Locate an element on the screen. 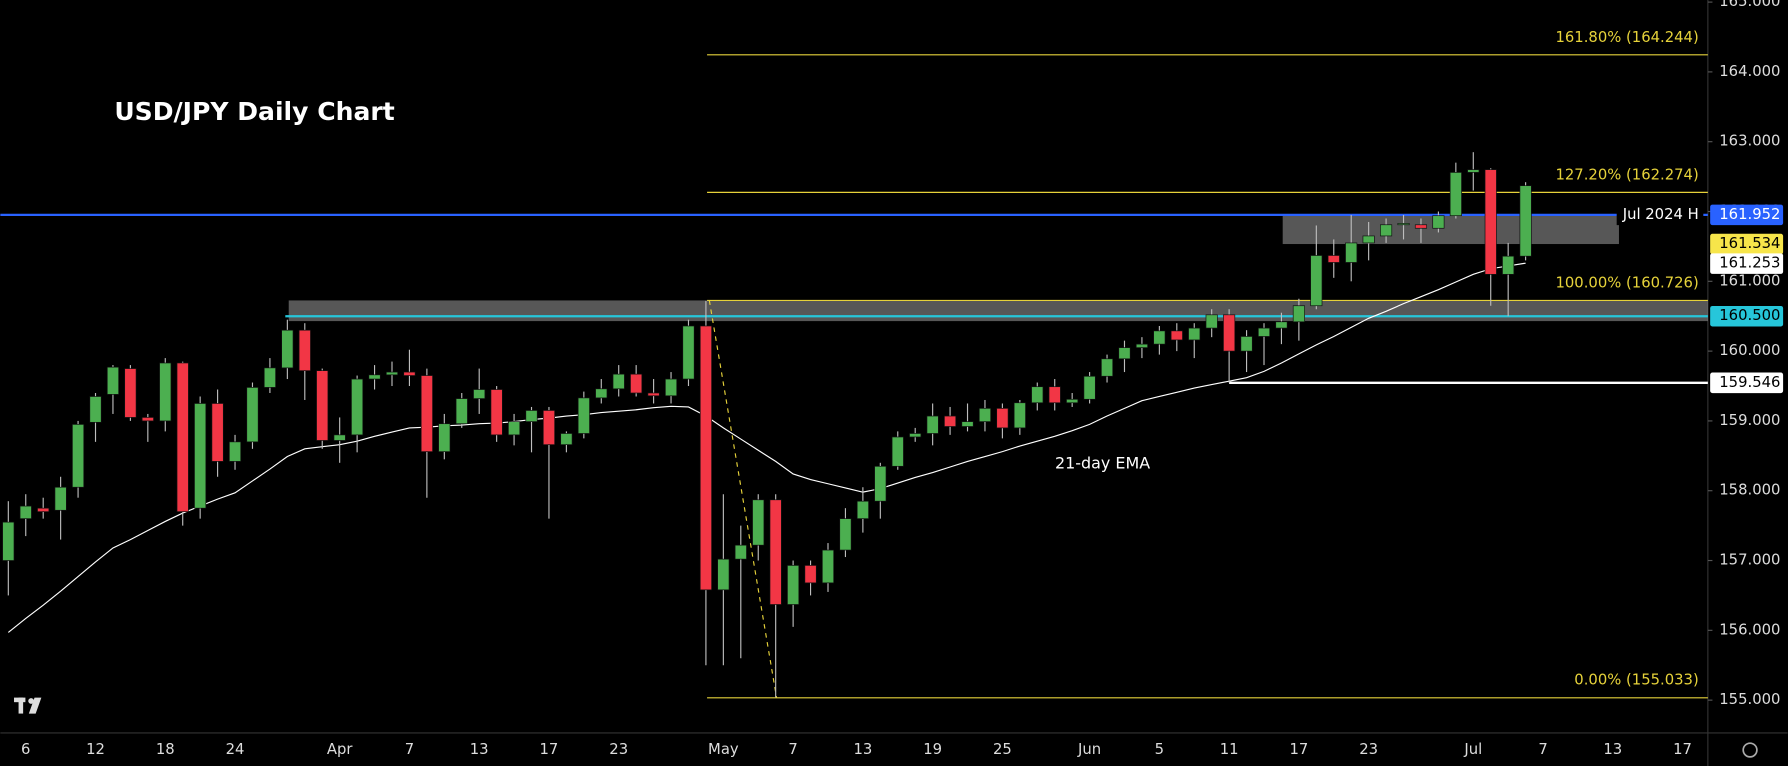 The width and height of the screenshot is (1788, 766). settings-icon is located at coordinates (1750, 750).